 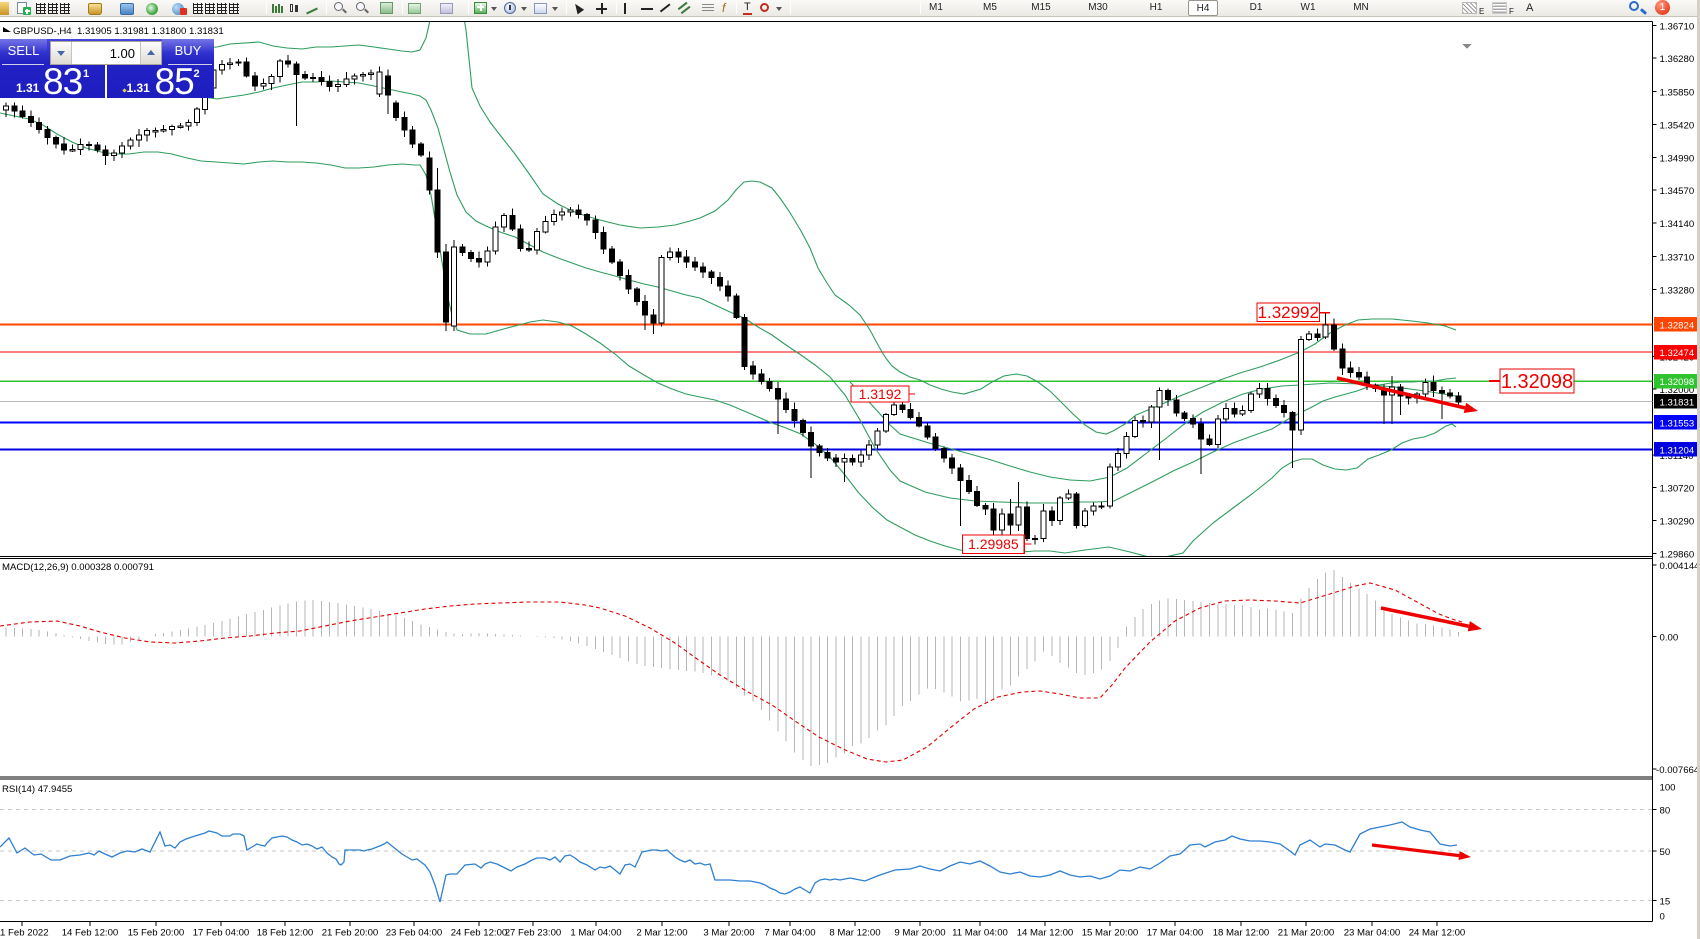 What do you see at coordinates (1045, 933) in the screenshot?
I see `svg-text: 14 Mar 12:00` at bounding box center [1045, 933].